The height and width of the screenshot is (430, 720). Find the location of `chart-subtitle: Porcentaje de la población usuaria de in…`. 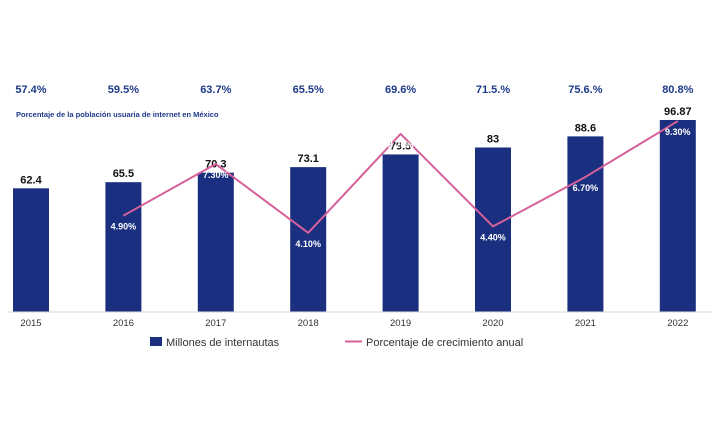

chart-subtitle: Porcentaje de la población usuaria de in… is located at coordinates (117, 114).